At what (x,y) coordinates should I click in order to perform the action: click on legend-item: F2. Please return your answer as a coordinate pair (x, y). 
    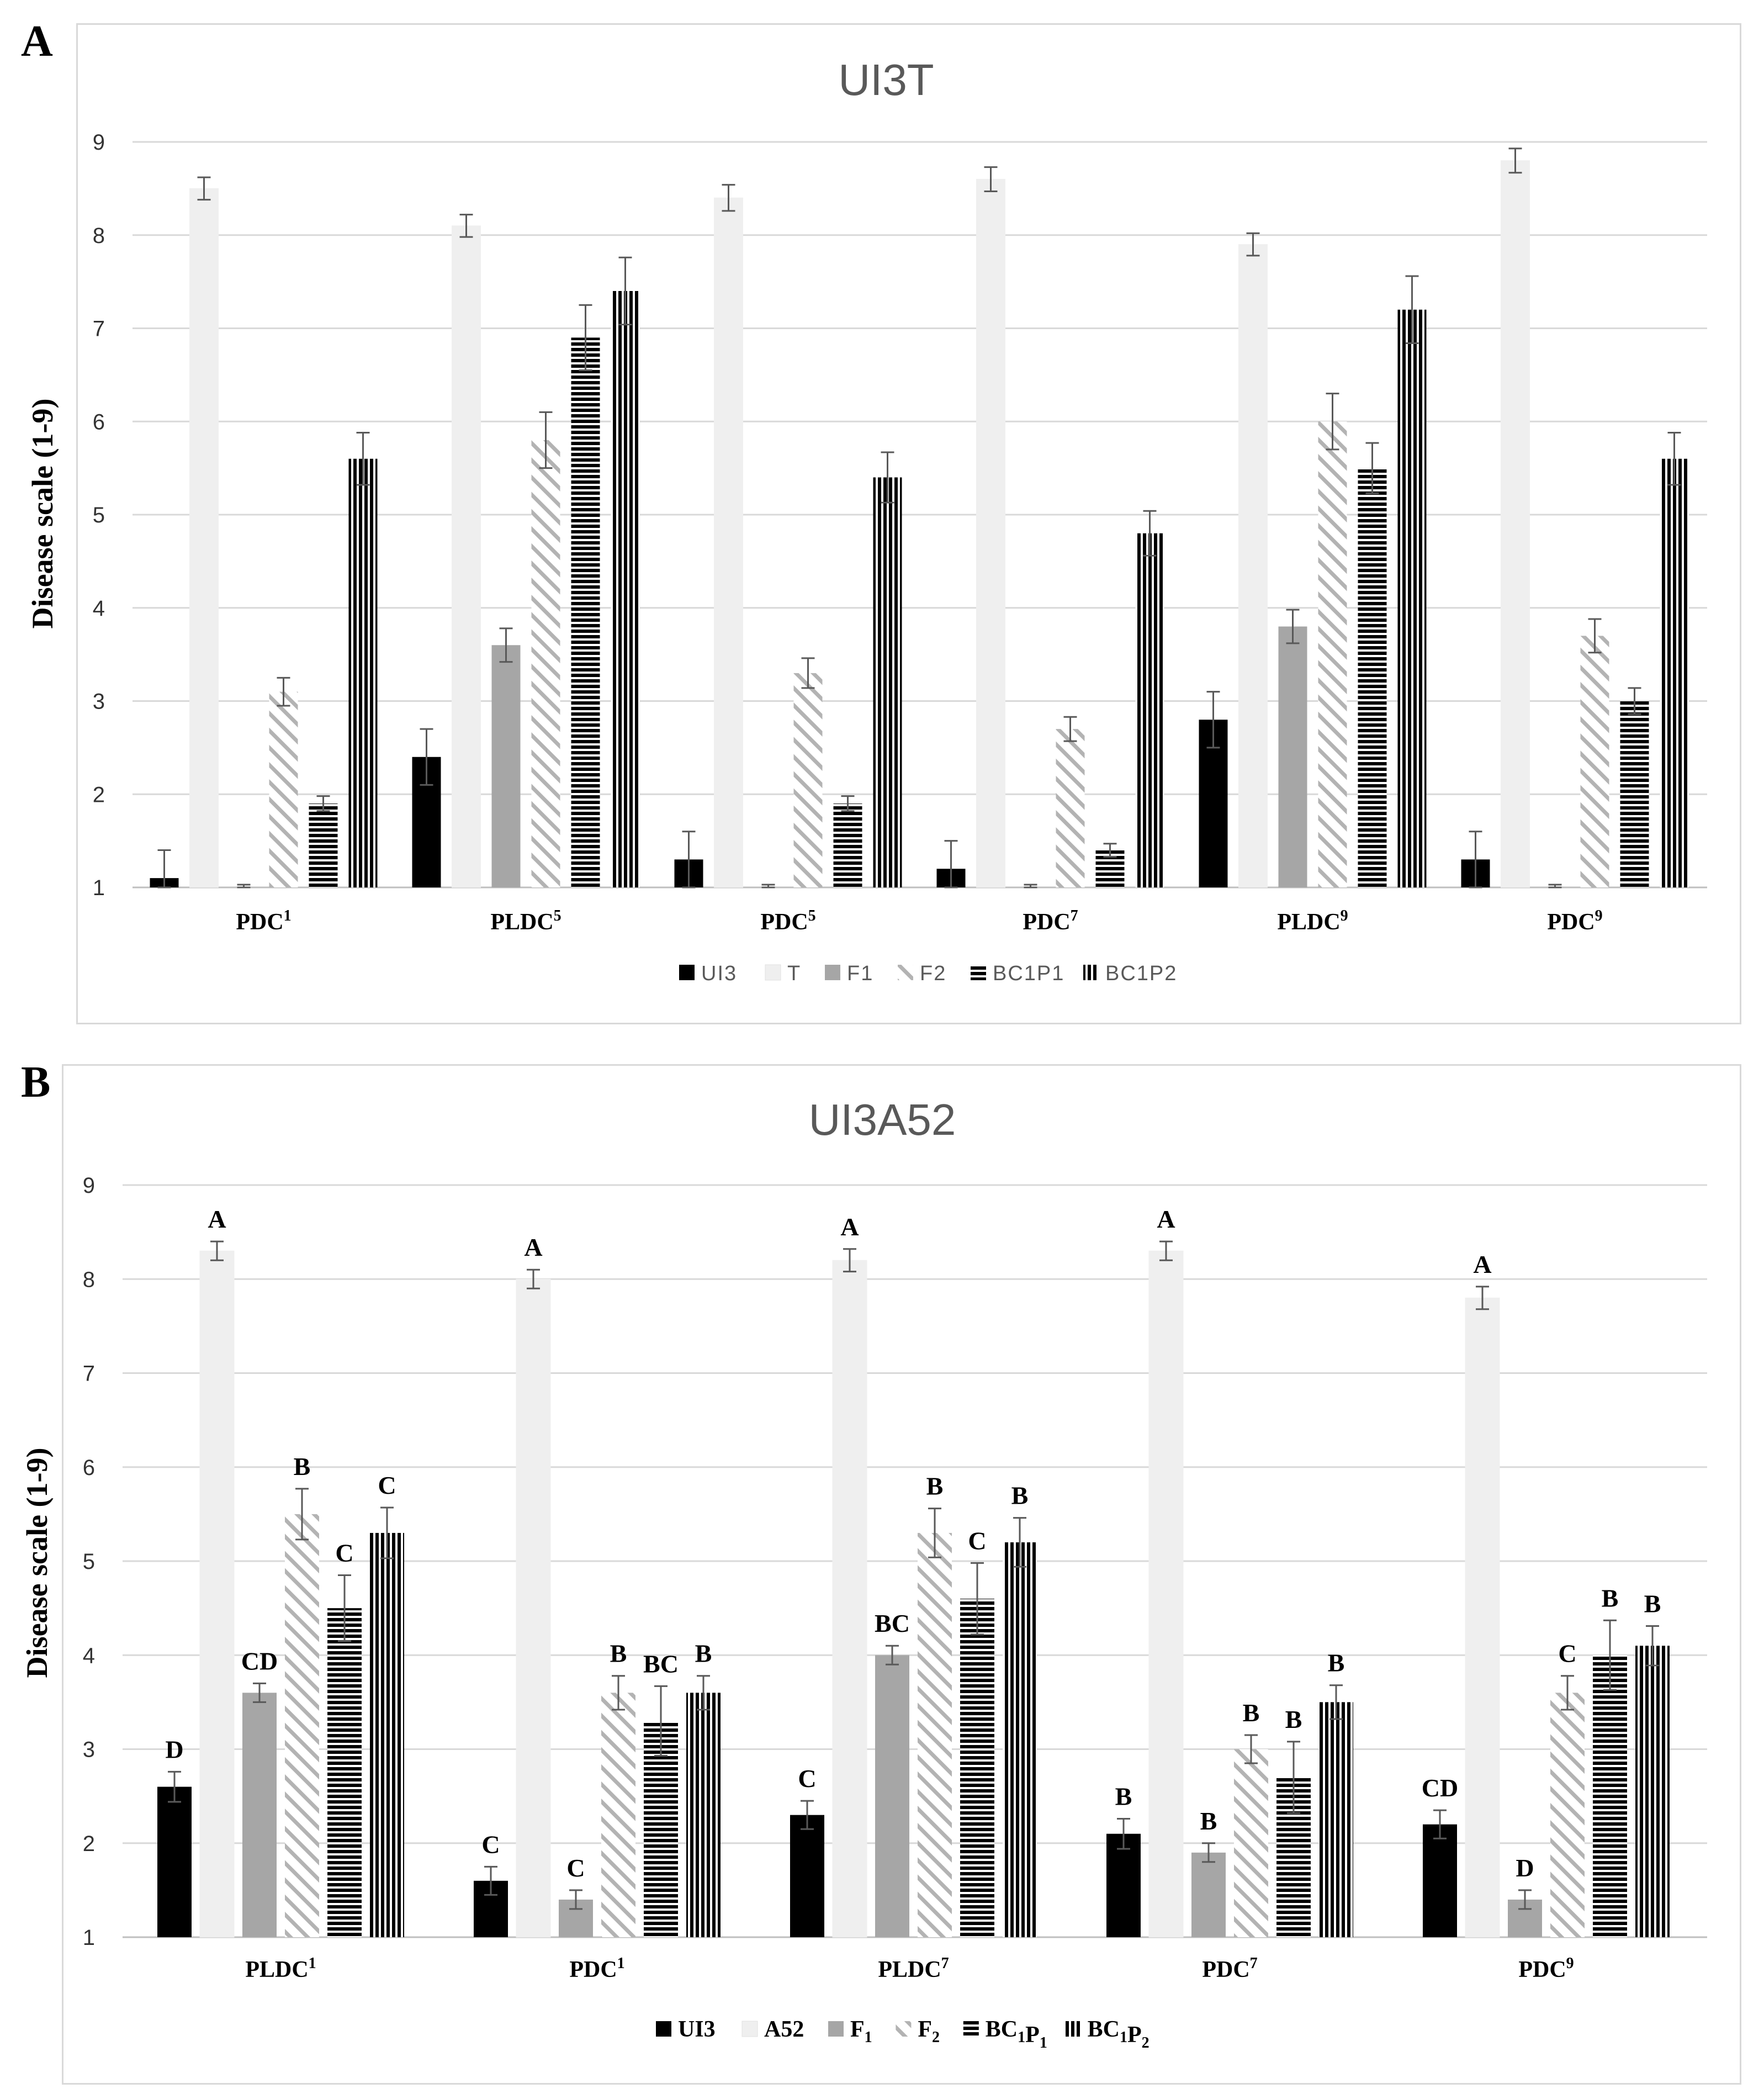
    Looking at the image, I should click on (922, 973).